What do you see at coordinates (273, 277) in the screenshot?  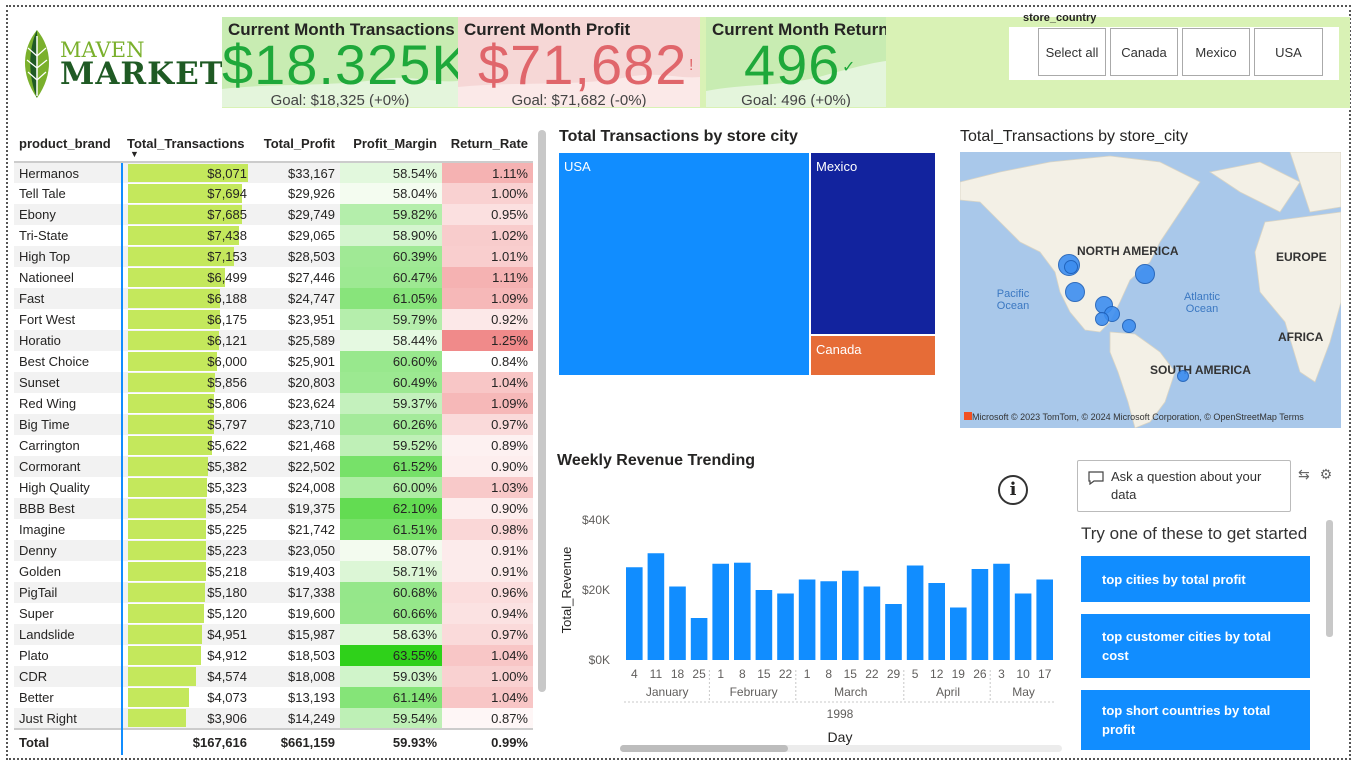 I see `table-row: Nationeel $6,499 $27,446 60.47% 1.11%` at bounding box center [273, 277].